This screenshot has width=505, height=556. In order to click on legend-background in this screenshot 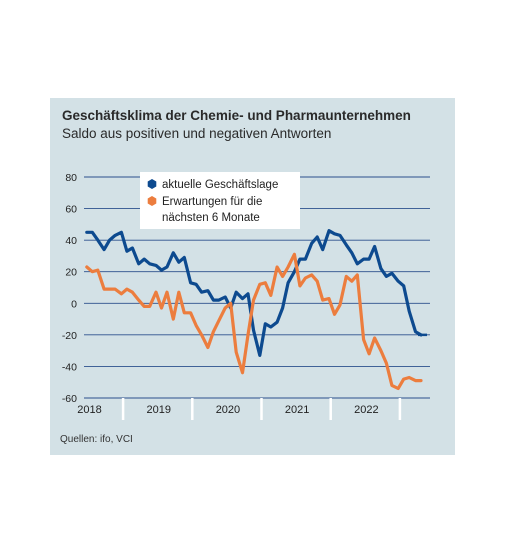, I will do `click(220, 200)`.